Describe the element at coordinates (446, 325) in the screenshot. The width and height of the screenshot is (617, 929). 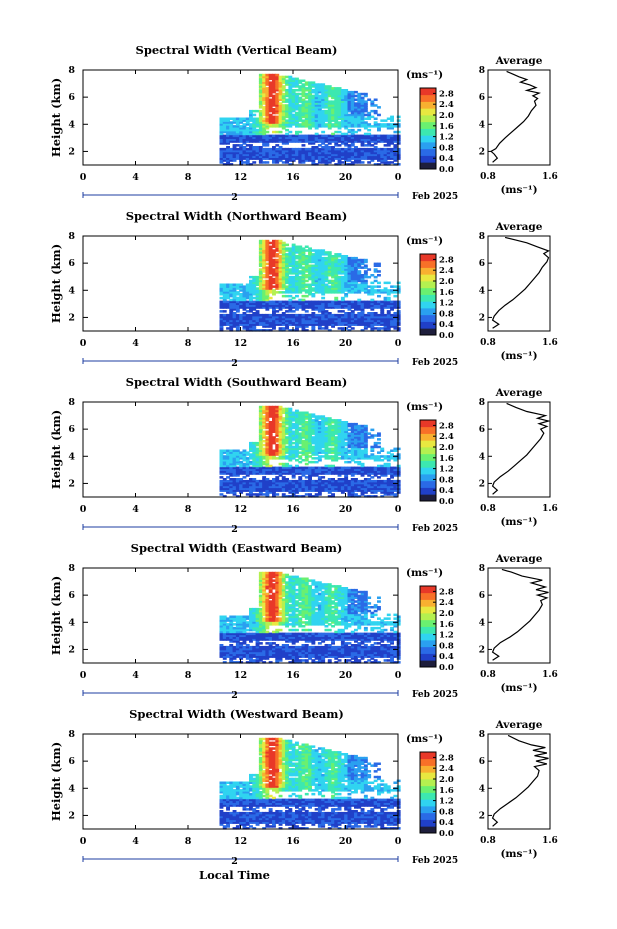
I see `colorbar-tick-label: 0.4` at that location.